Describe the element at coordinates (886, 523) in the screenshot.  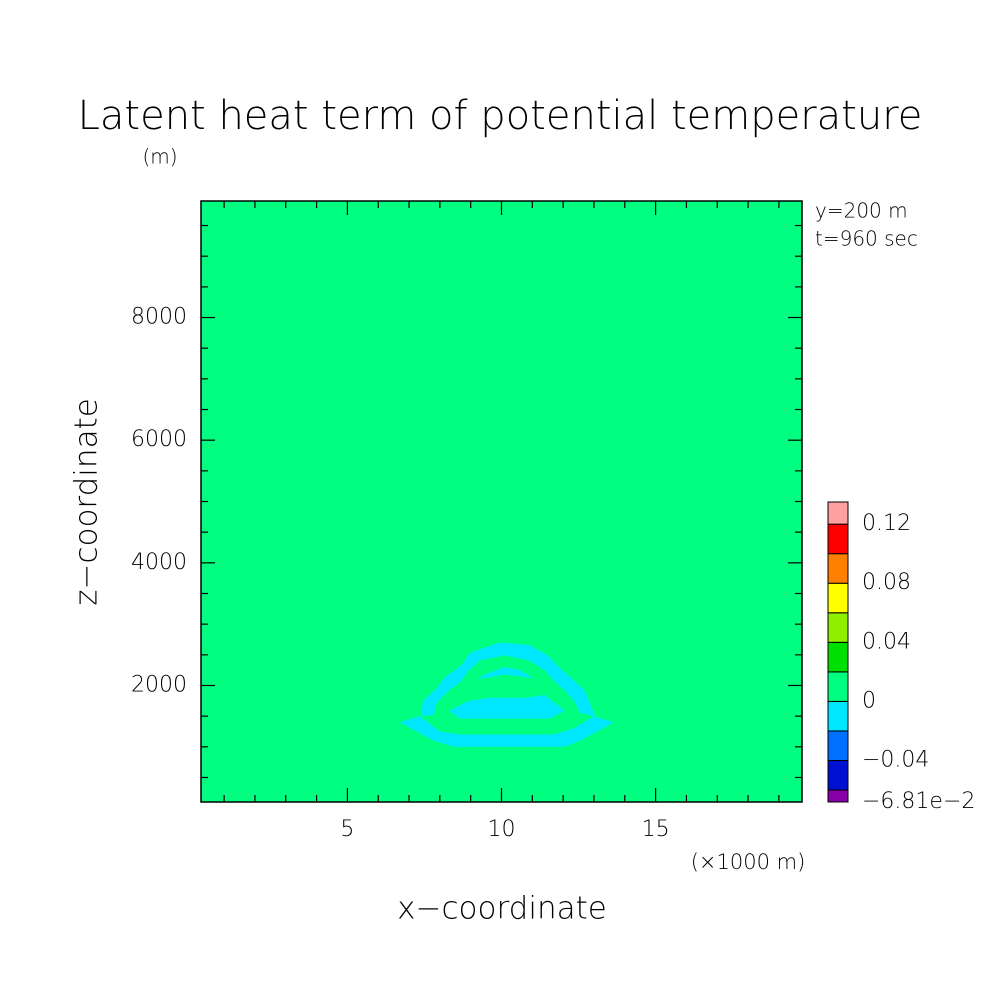
I see `colorbar-tick-label: 0.12` at that location.